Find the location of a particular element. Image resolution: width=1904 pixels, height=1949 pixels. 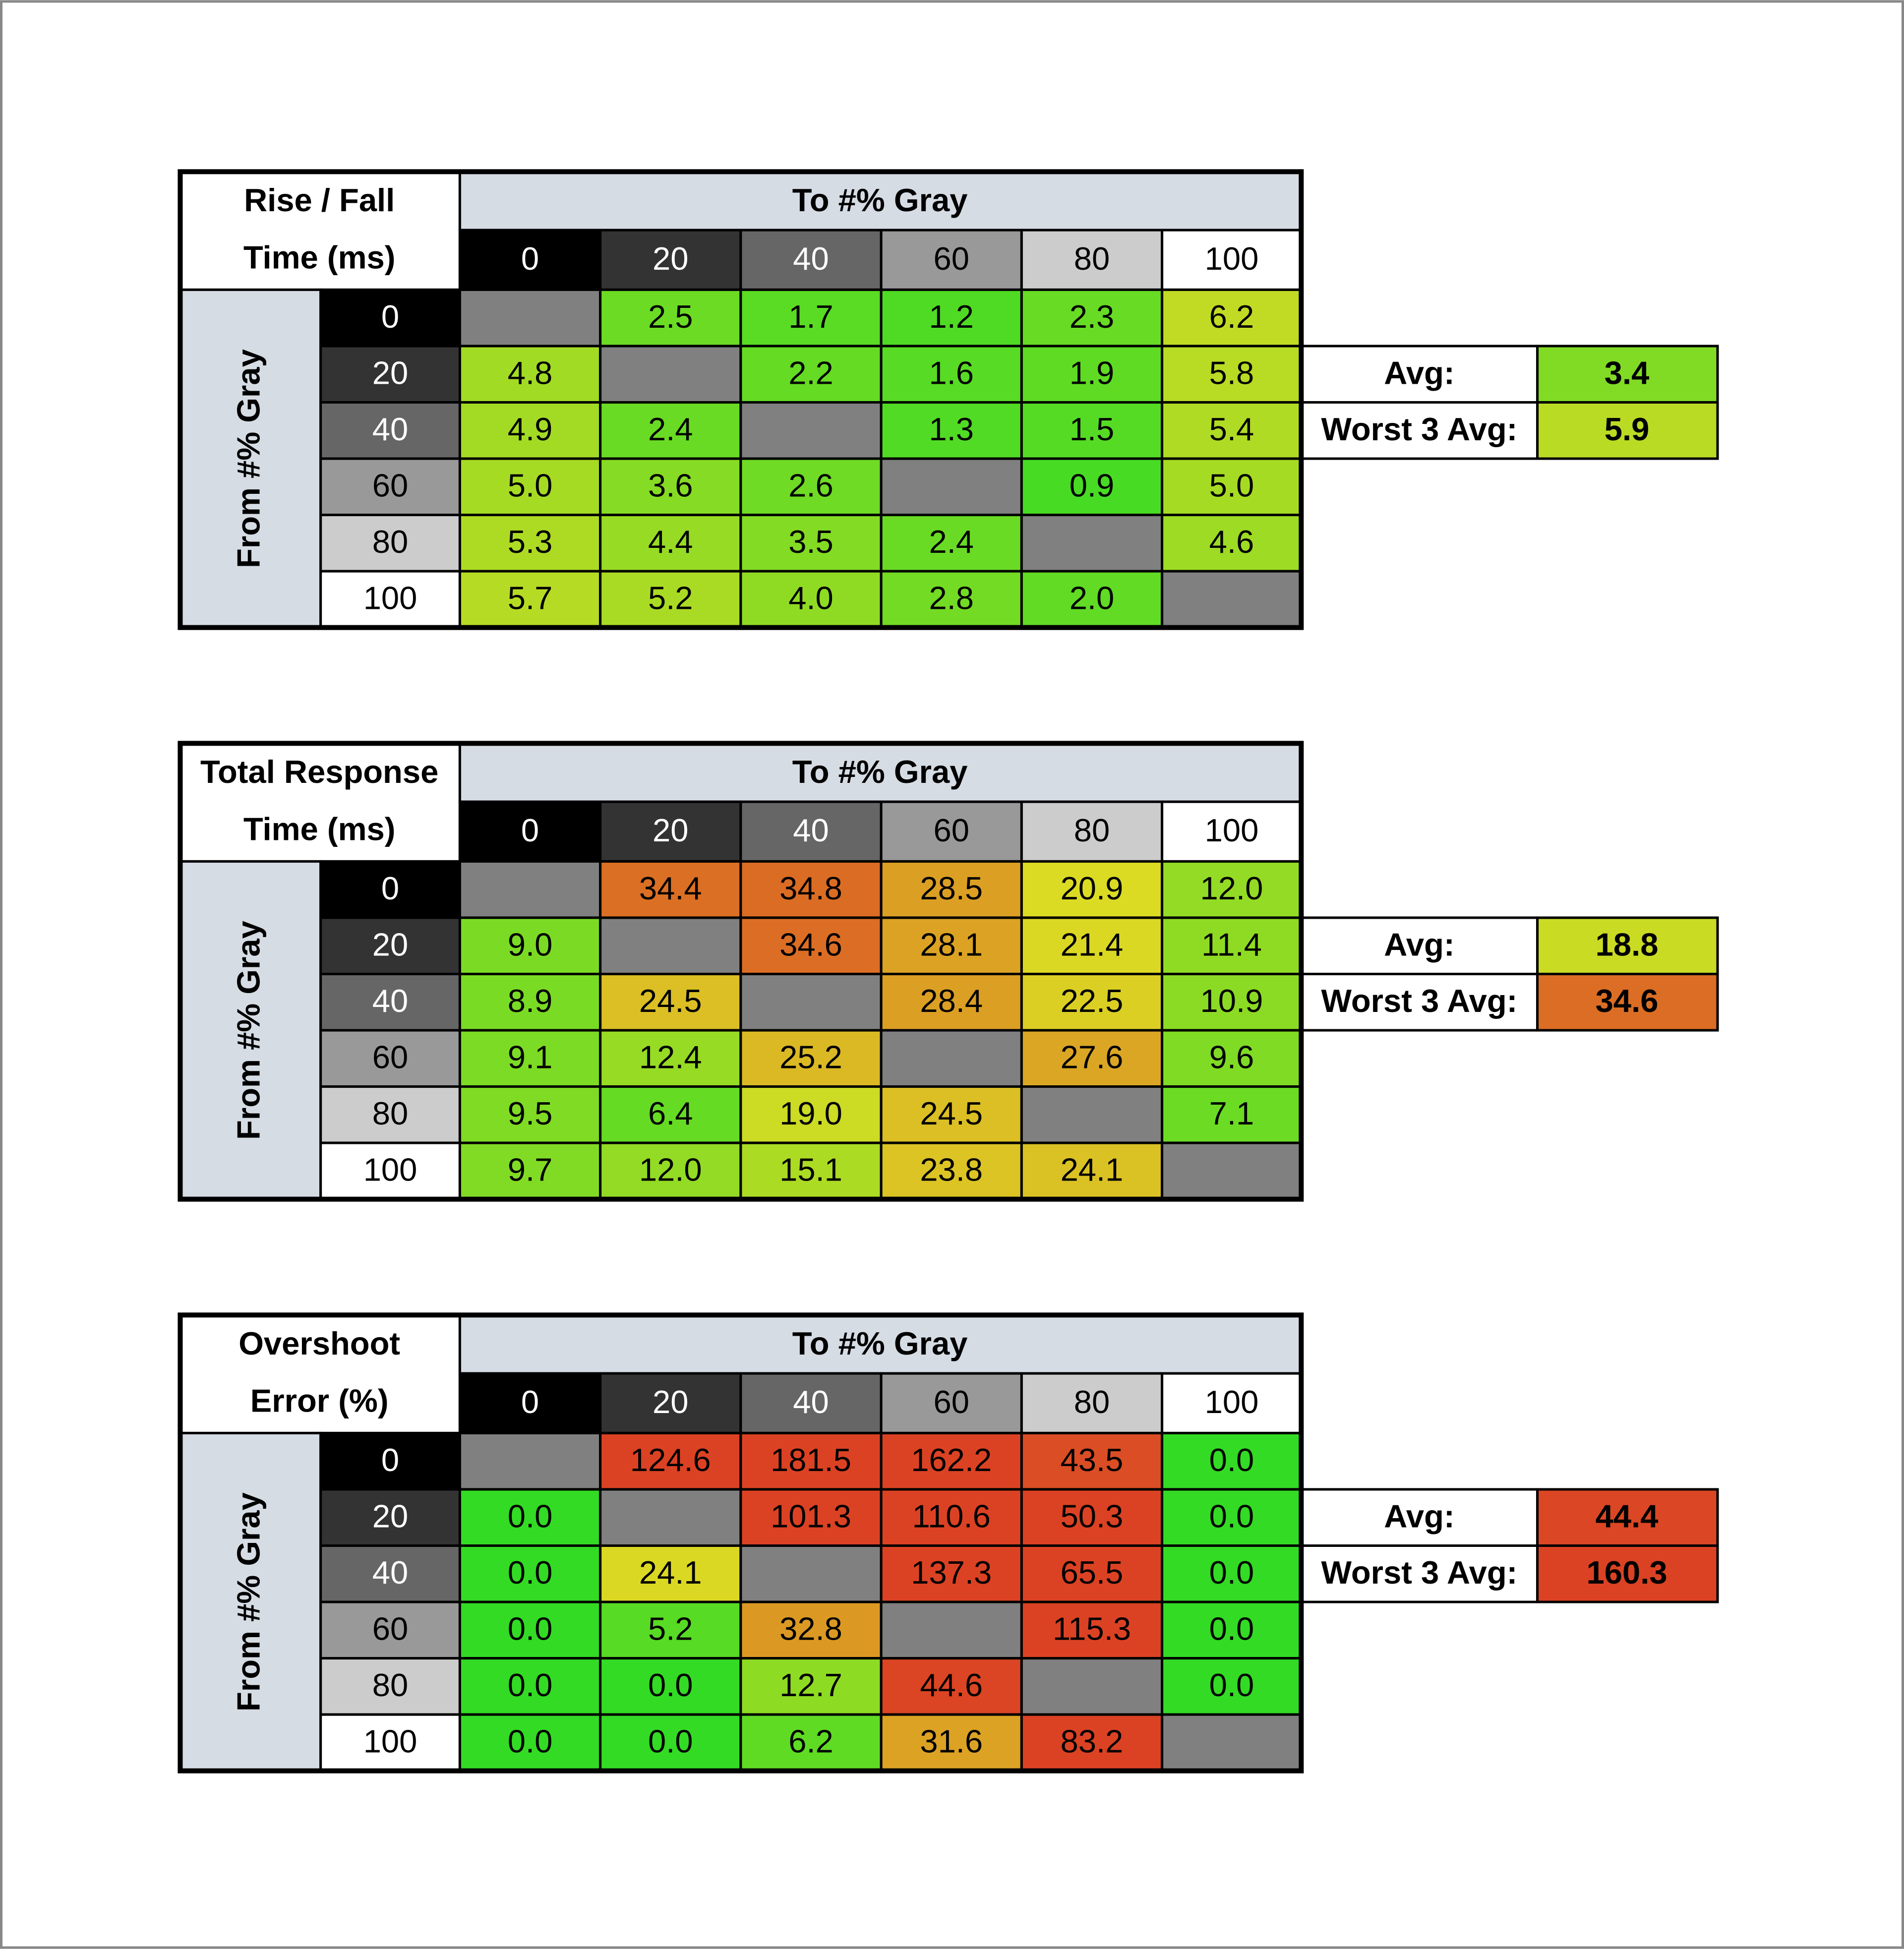

cell-value: 8.9 is located at coordinates (530, 1001).